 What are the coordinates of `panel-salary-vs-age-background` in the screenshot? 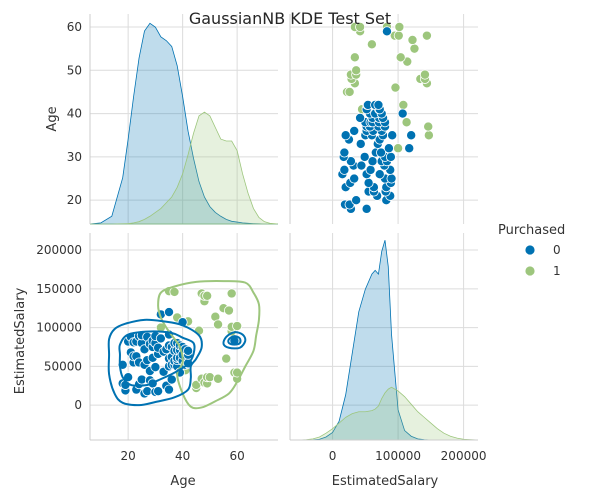 It's located at (184, 336).